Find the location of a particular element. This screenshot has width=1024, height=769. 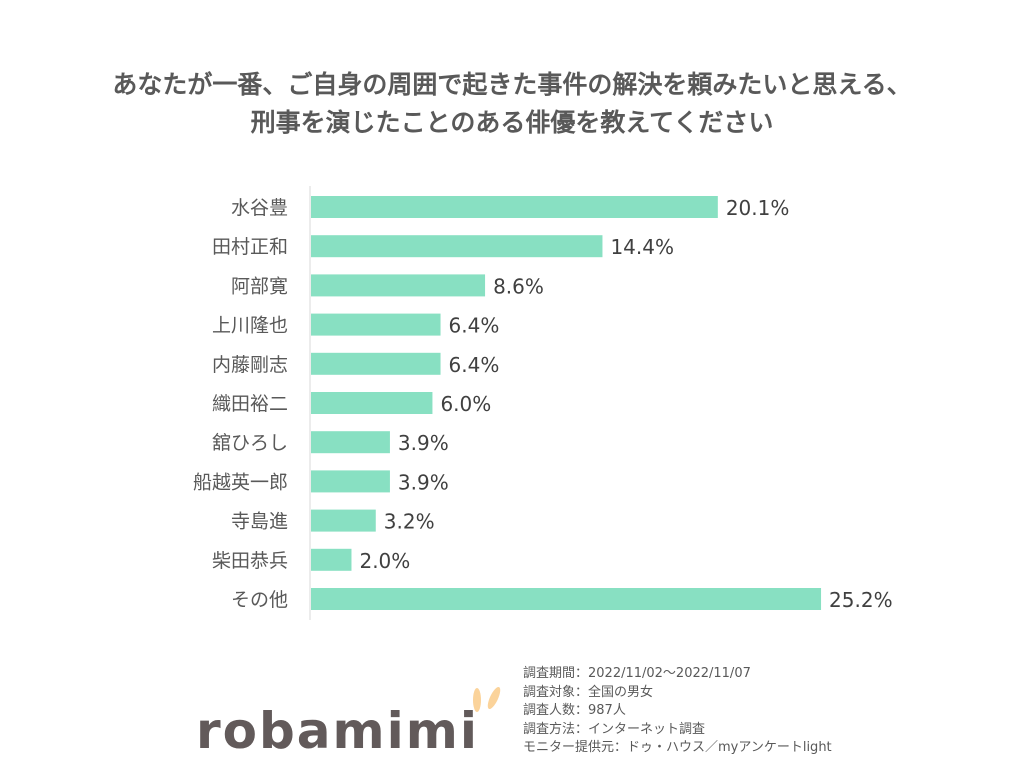

category-label: 田村正和 is located at coordinates (250, 247).